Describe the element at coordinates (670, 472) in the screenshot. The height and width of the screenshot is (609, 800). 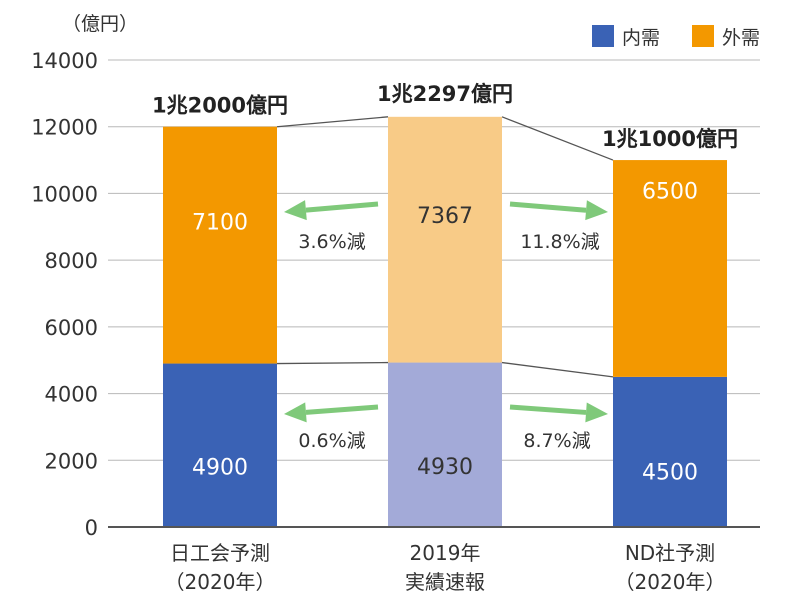
I see `bar-value-label: 4500` at that location.